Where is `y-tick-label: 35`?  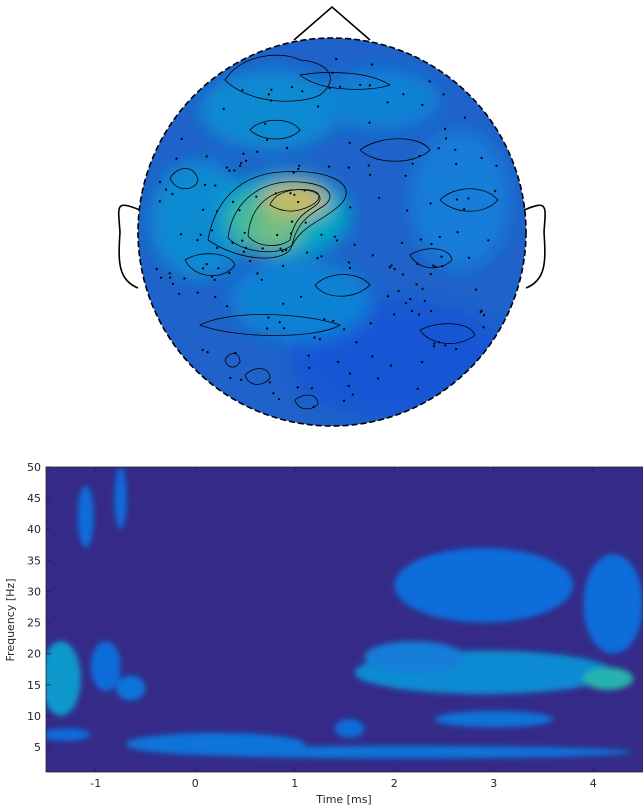
y-tick-label: 35 is located at coordinates (34, 560).